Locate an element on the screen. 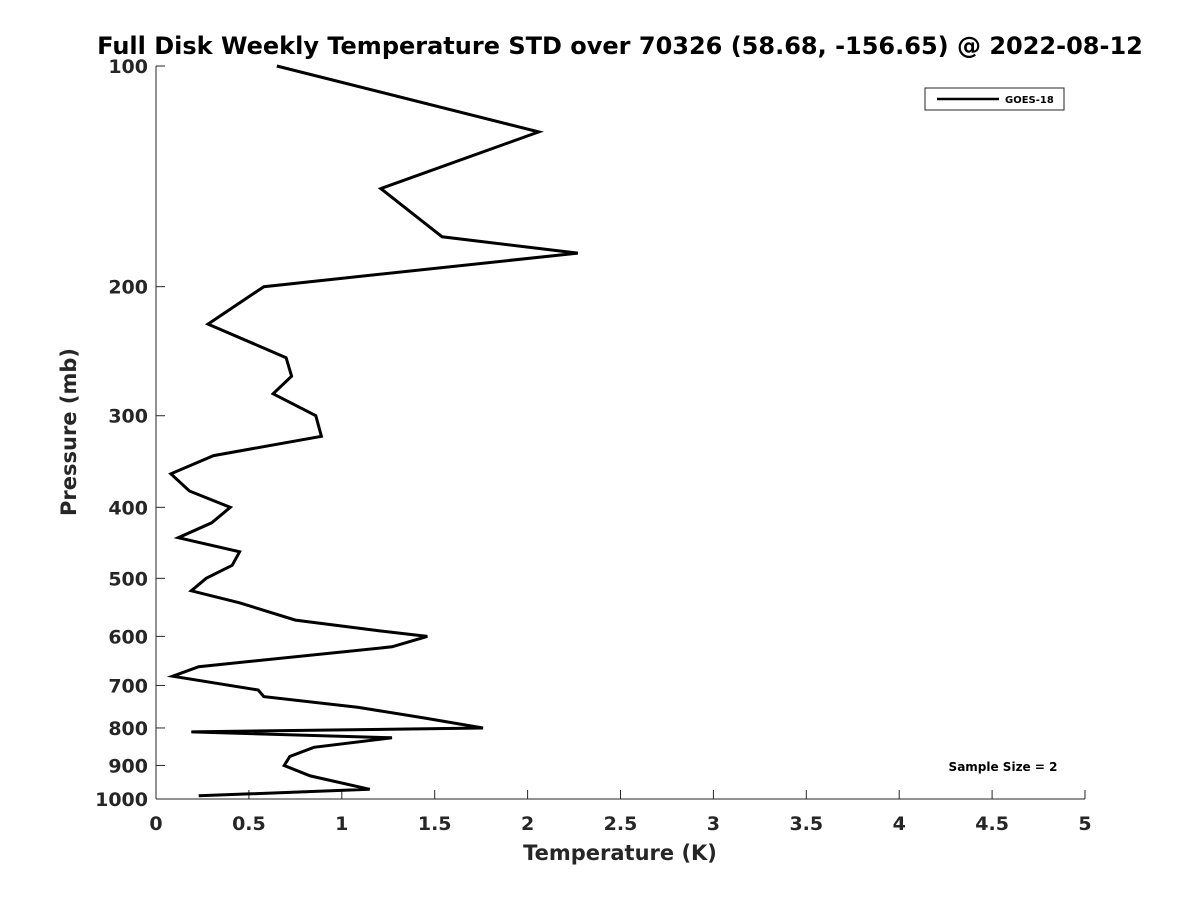  legend-label-goes-18: GOES-18 is located at coordinates (1029, 100).